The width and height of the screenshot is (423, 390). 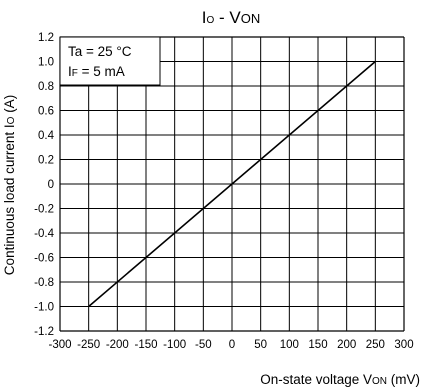 I want to click on x-tick-label: 0, so click(x=232, y=345).